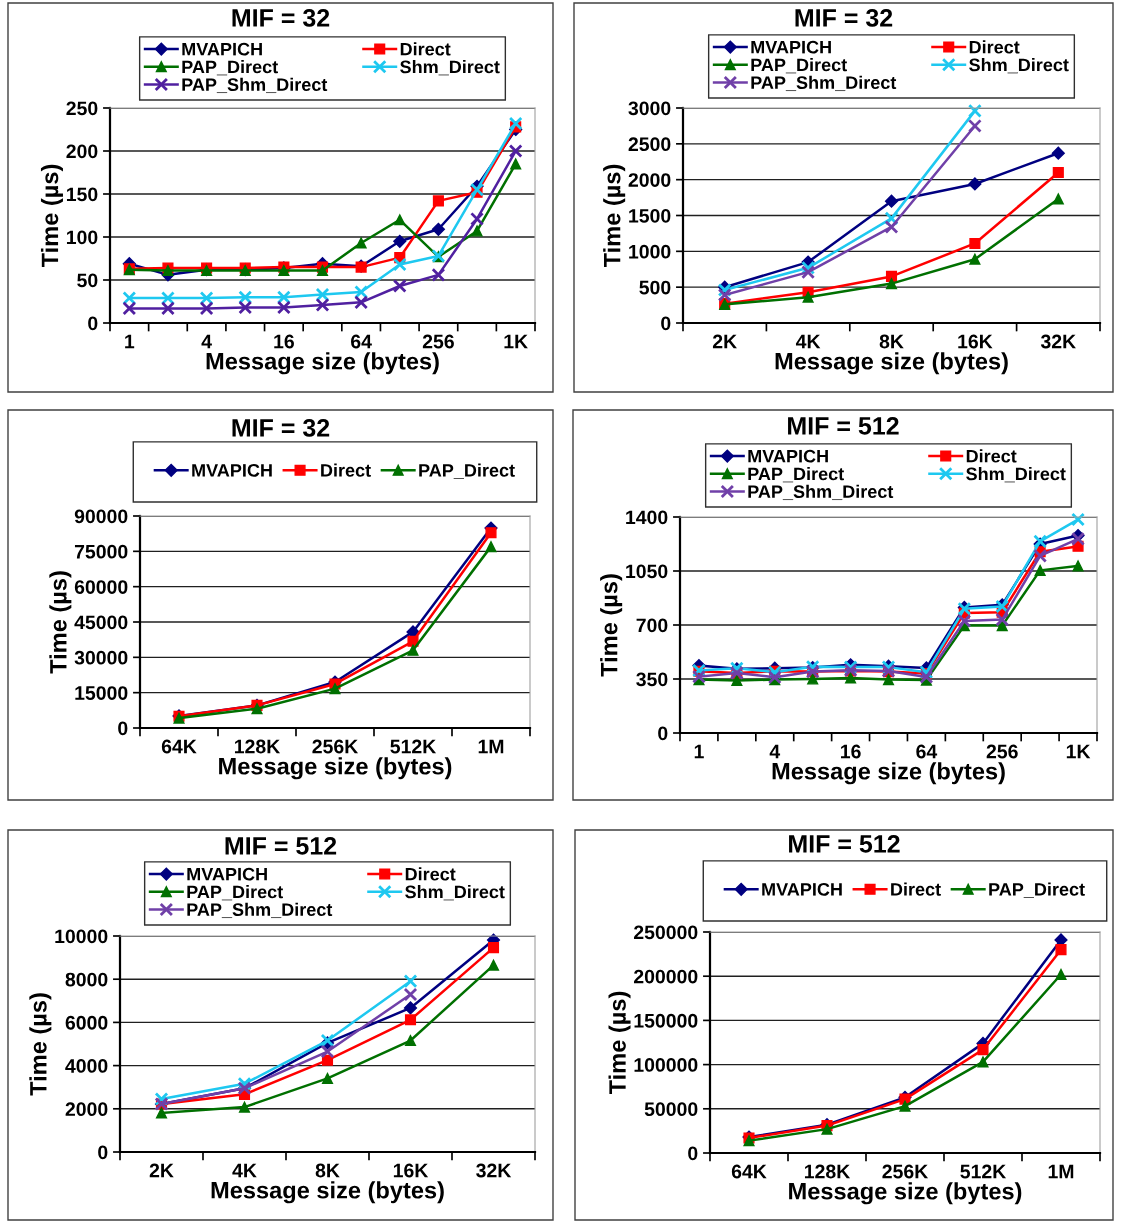 This screenshot has height=1221, width=1121. Describe the element at coordinates (82, 194) in the screenshot. I see `y-tick-label: 150` at that location.